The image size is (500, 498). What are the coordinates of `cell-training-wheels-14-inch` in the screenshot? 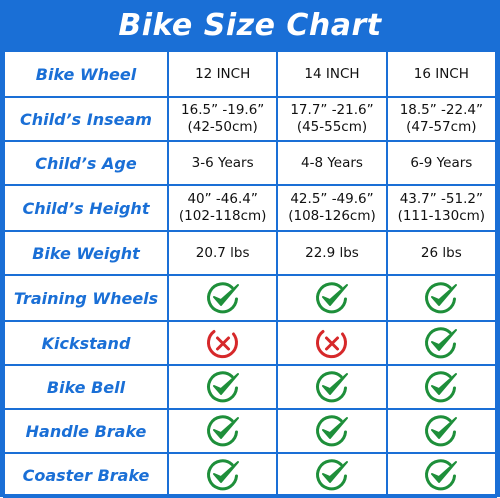 It's located at (332, 298).